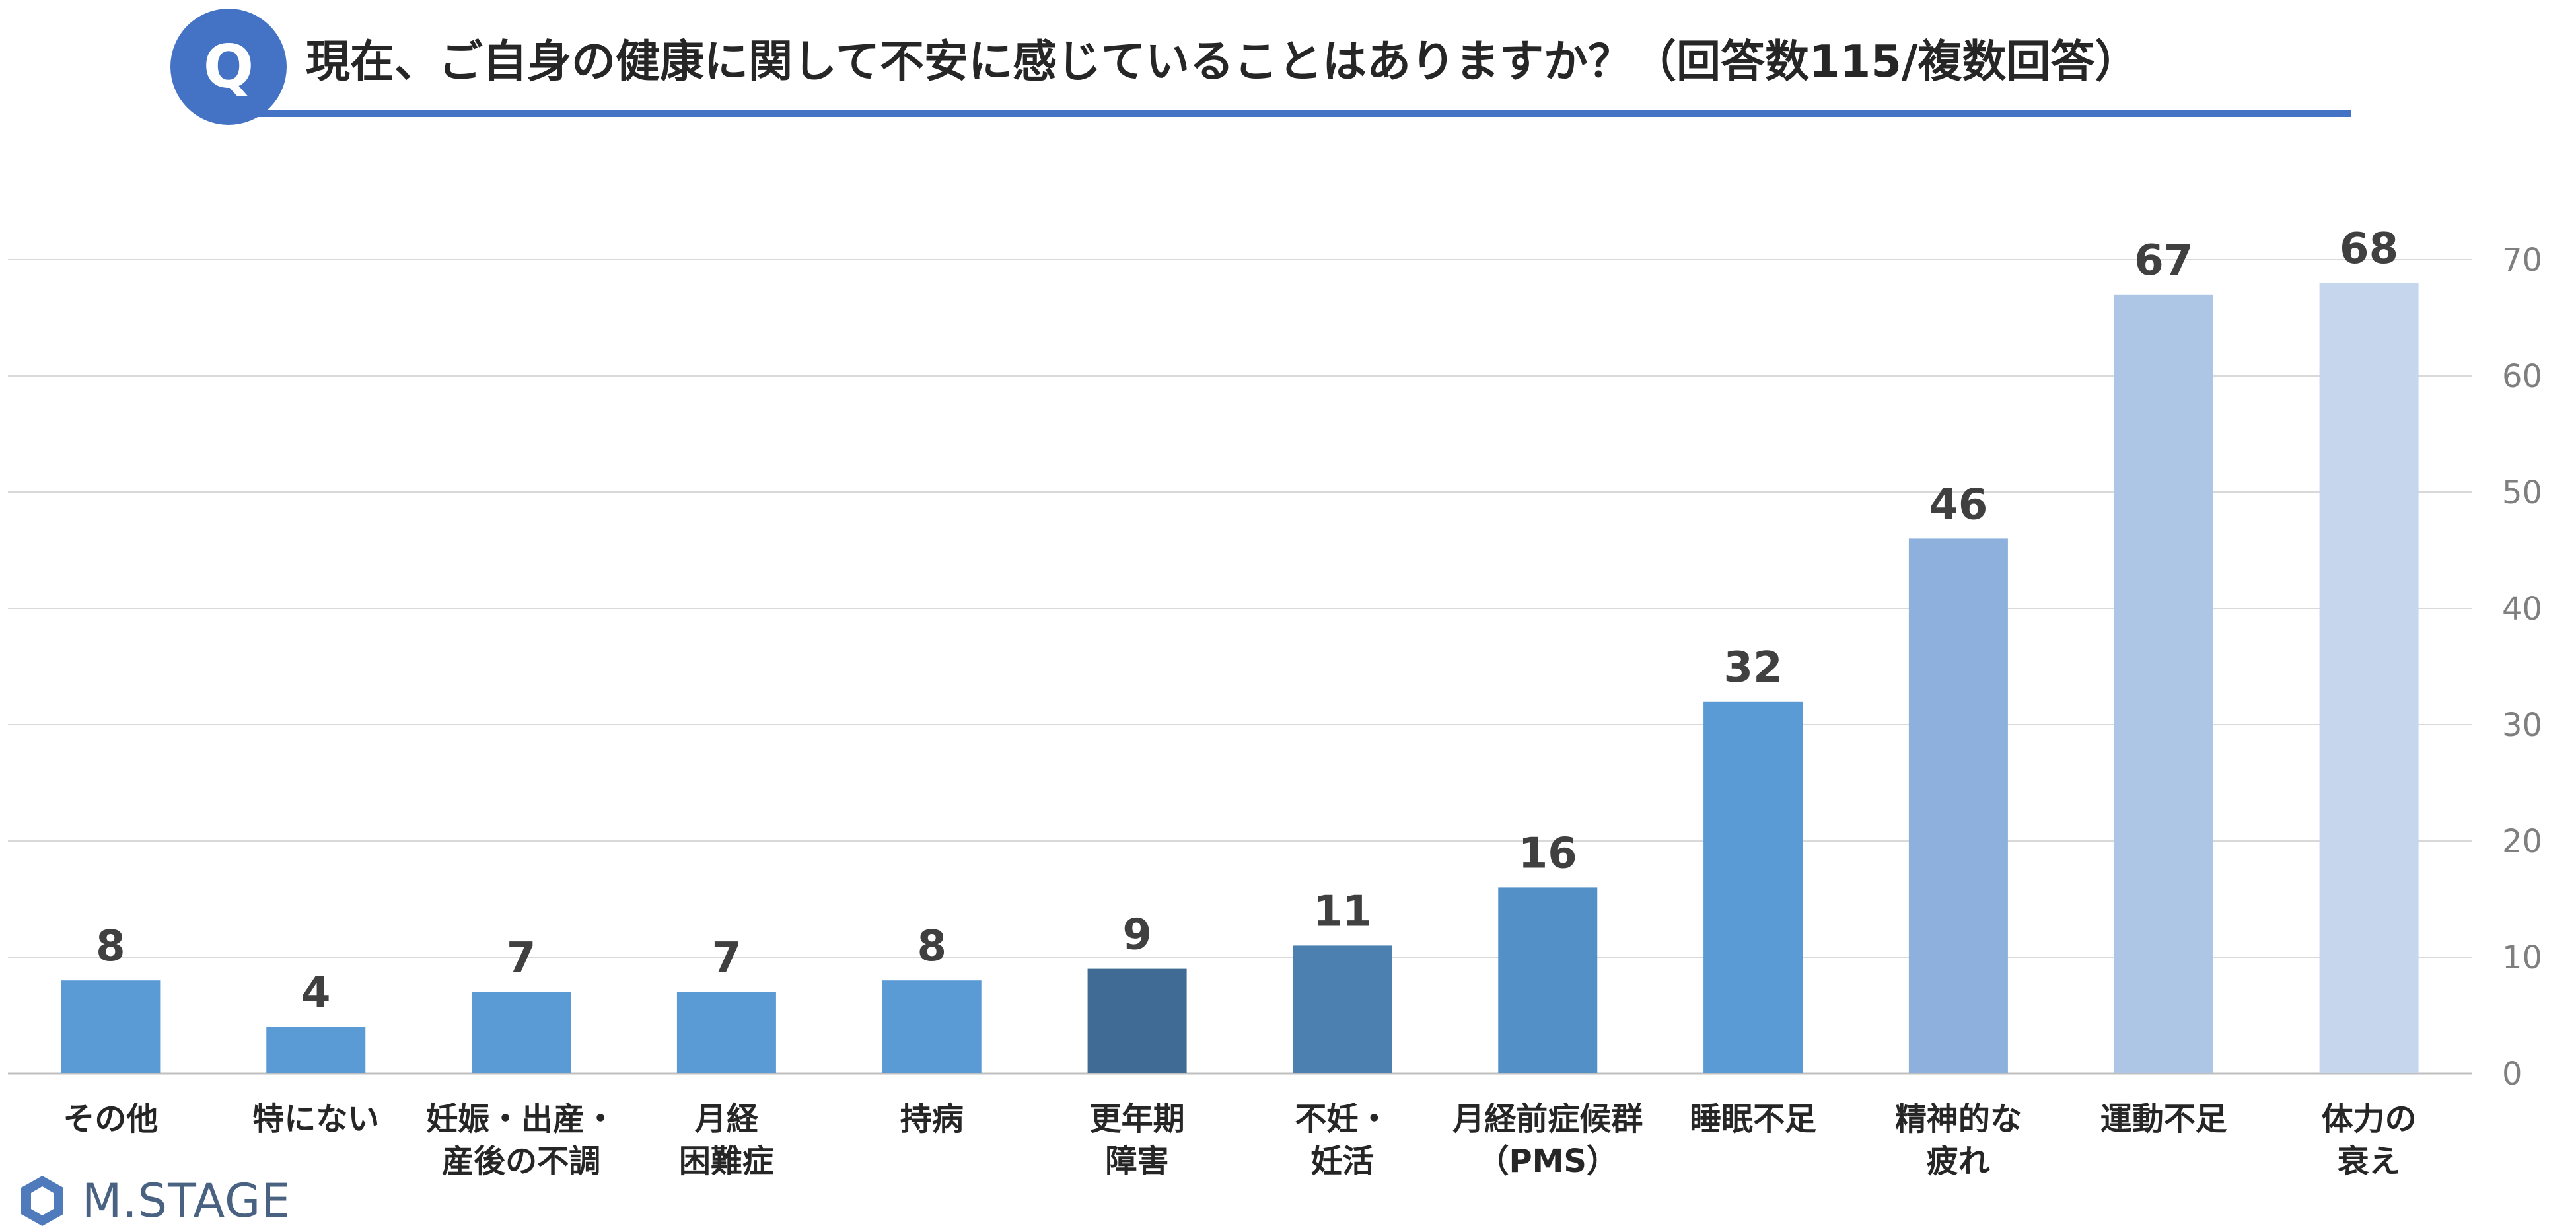 This screenshot has height=1230, width=2576. What do you see at coordinates (316, 993) in the screenshot?
I see `data-label: 4` at bounding box center [316, 993].